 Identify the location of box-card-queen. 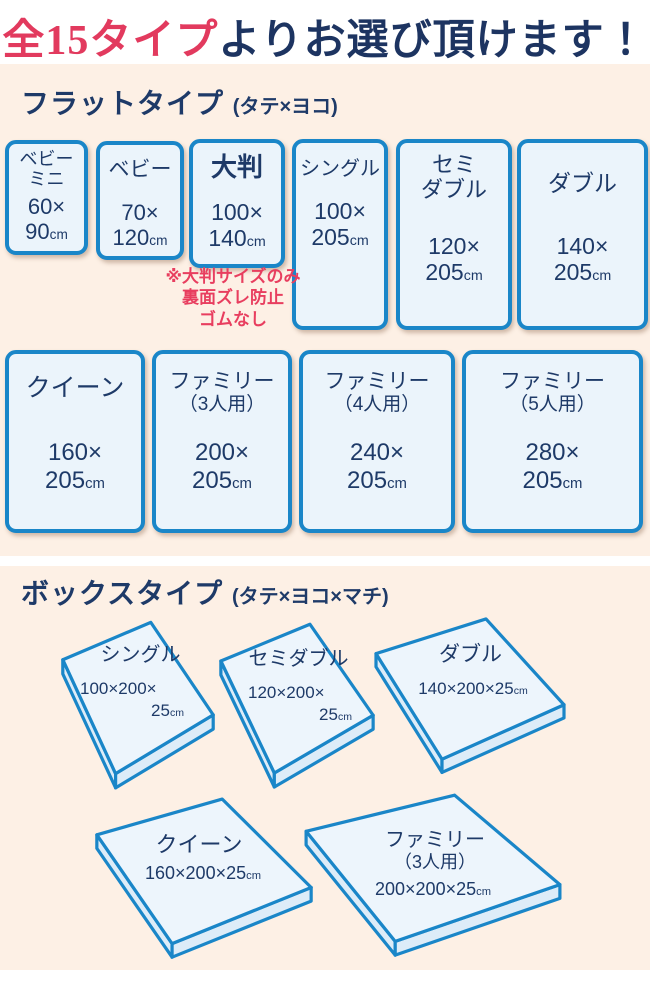
(204, 879).